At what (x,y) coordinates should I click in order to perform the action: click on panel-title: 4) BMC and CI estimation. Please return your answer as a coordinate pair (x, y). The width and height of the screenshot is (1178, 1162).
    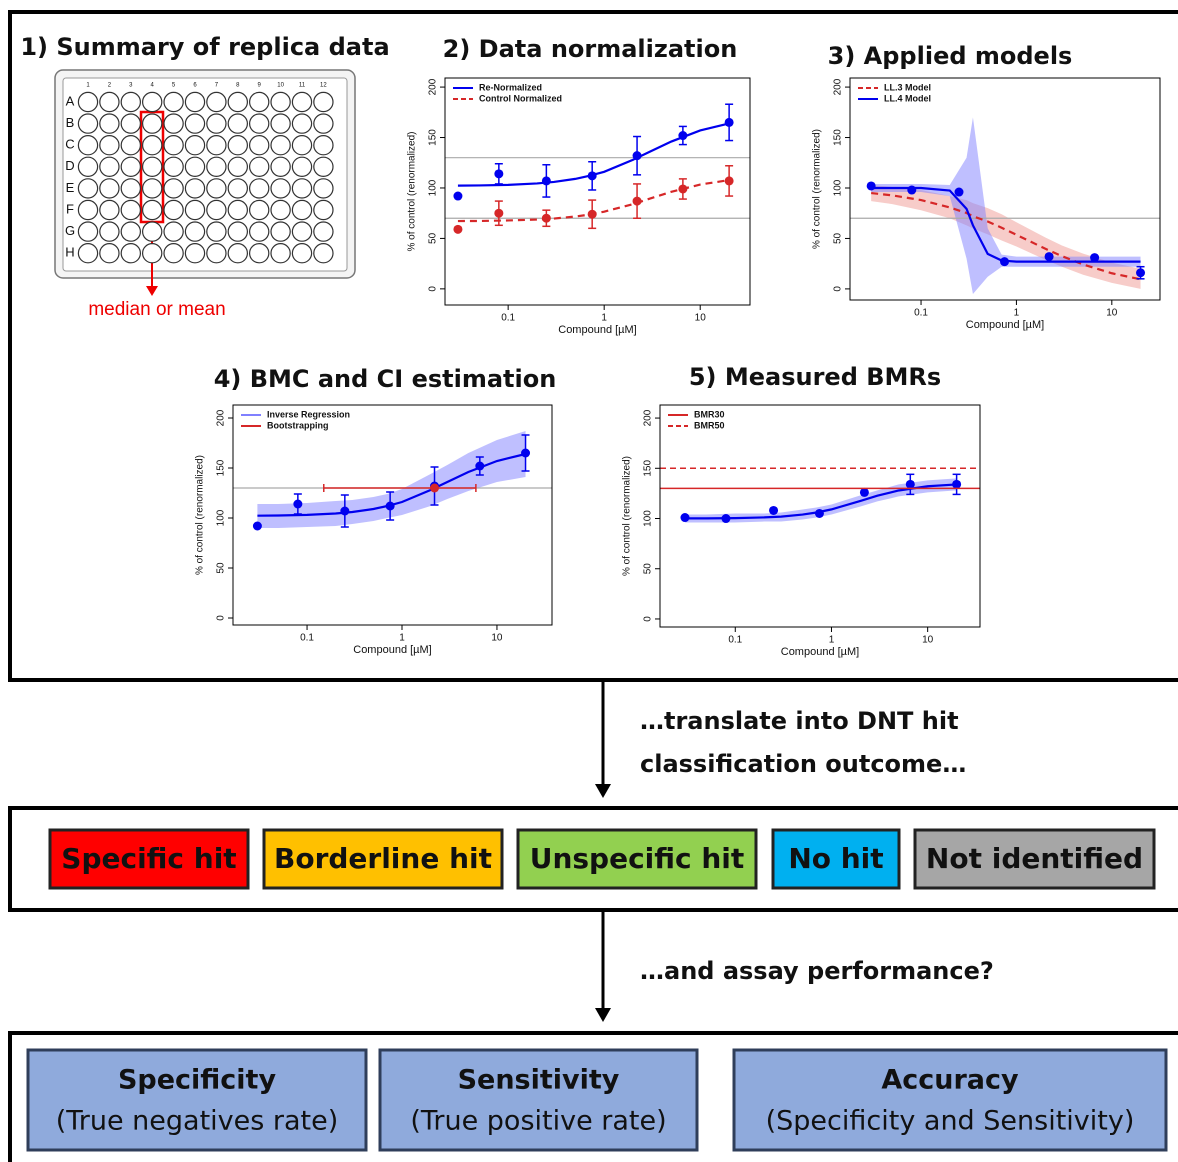
    Looking at the image, I should click on (385, 379).